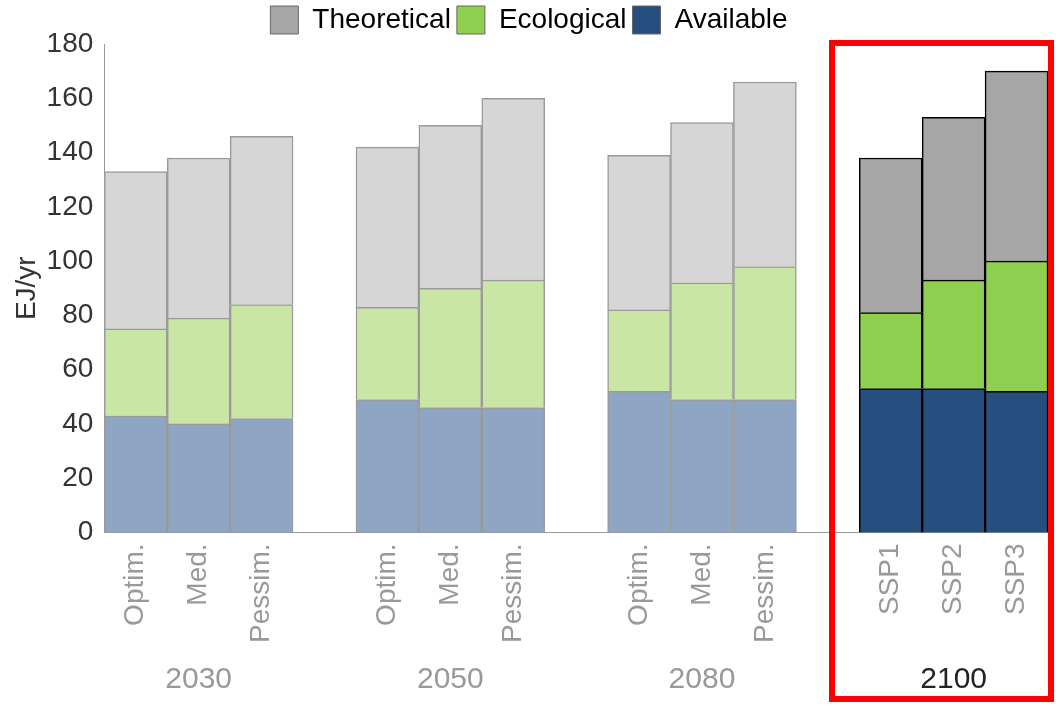 The width and height of the screenshot is (1056, 706). Describe the element at coordinates (70, 96) in the screenshot. I see `y-tick-label: 160` at that location.